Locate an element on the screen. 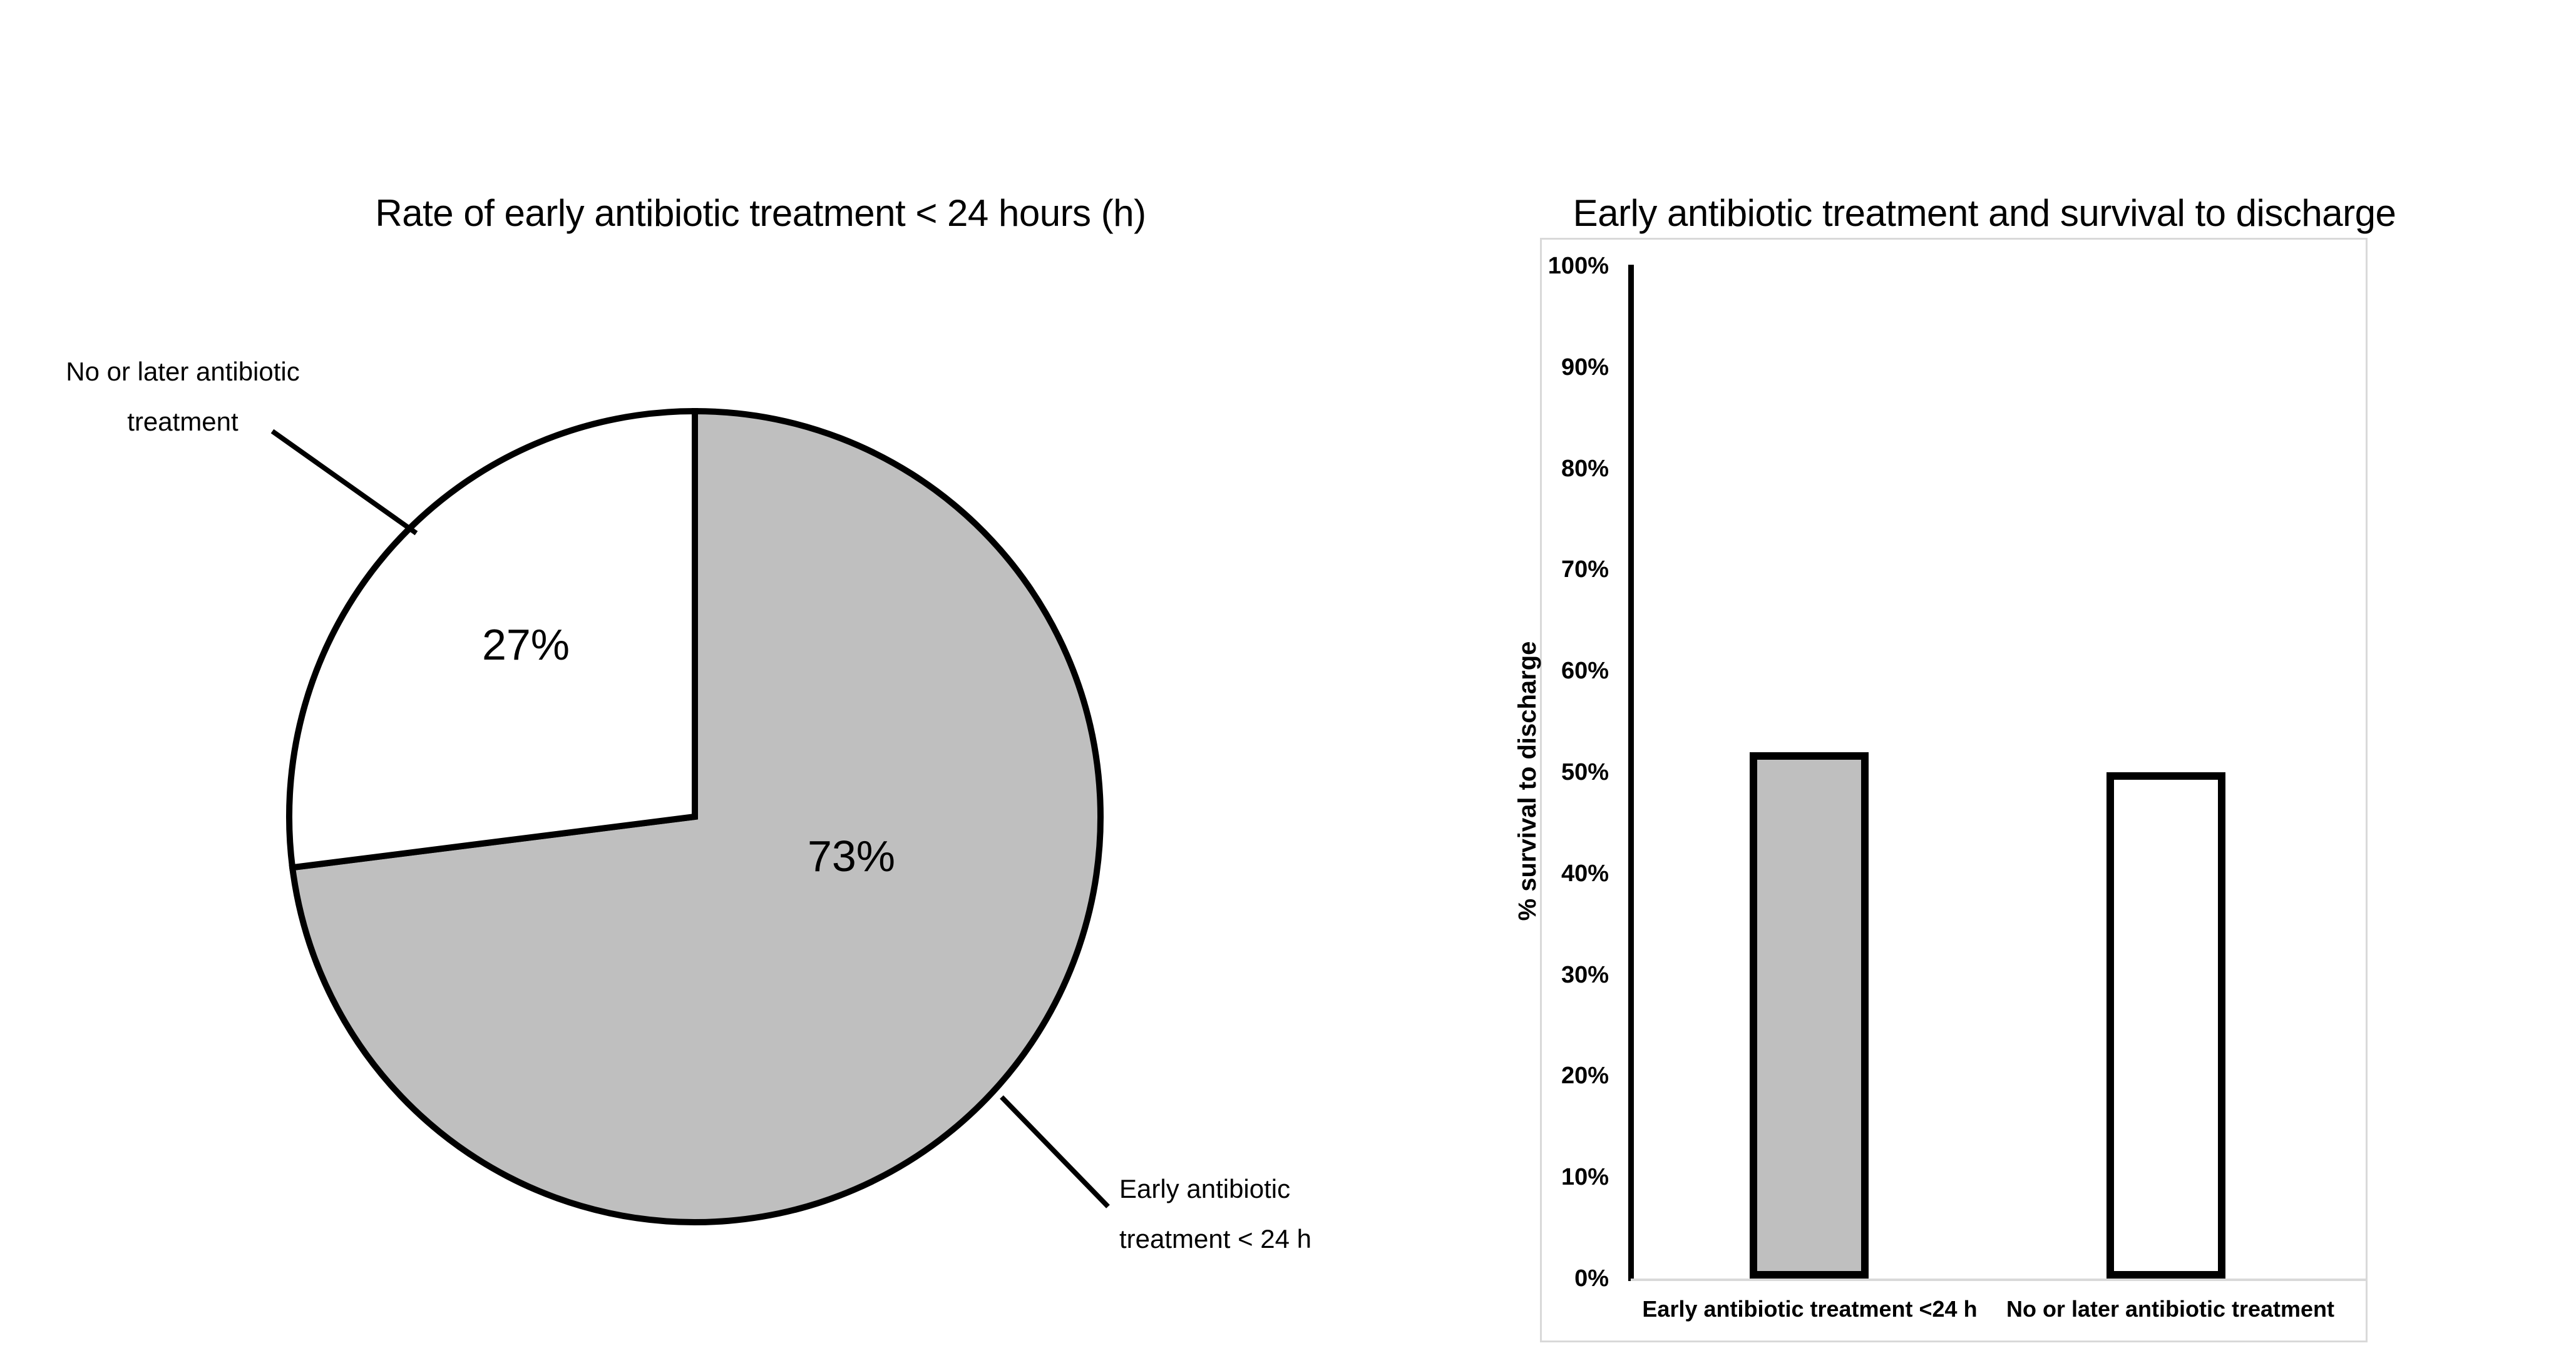 The width and height of the screenshot is (2576, 1348). pie-callout-early-line2: treatment < 24 h is located at coordinates (1215, 1239).